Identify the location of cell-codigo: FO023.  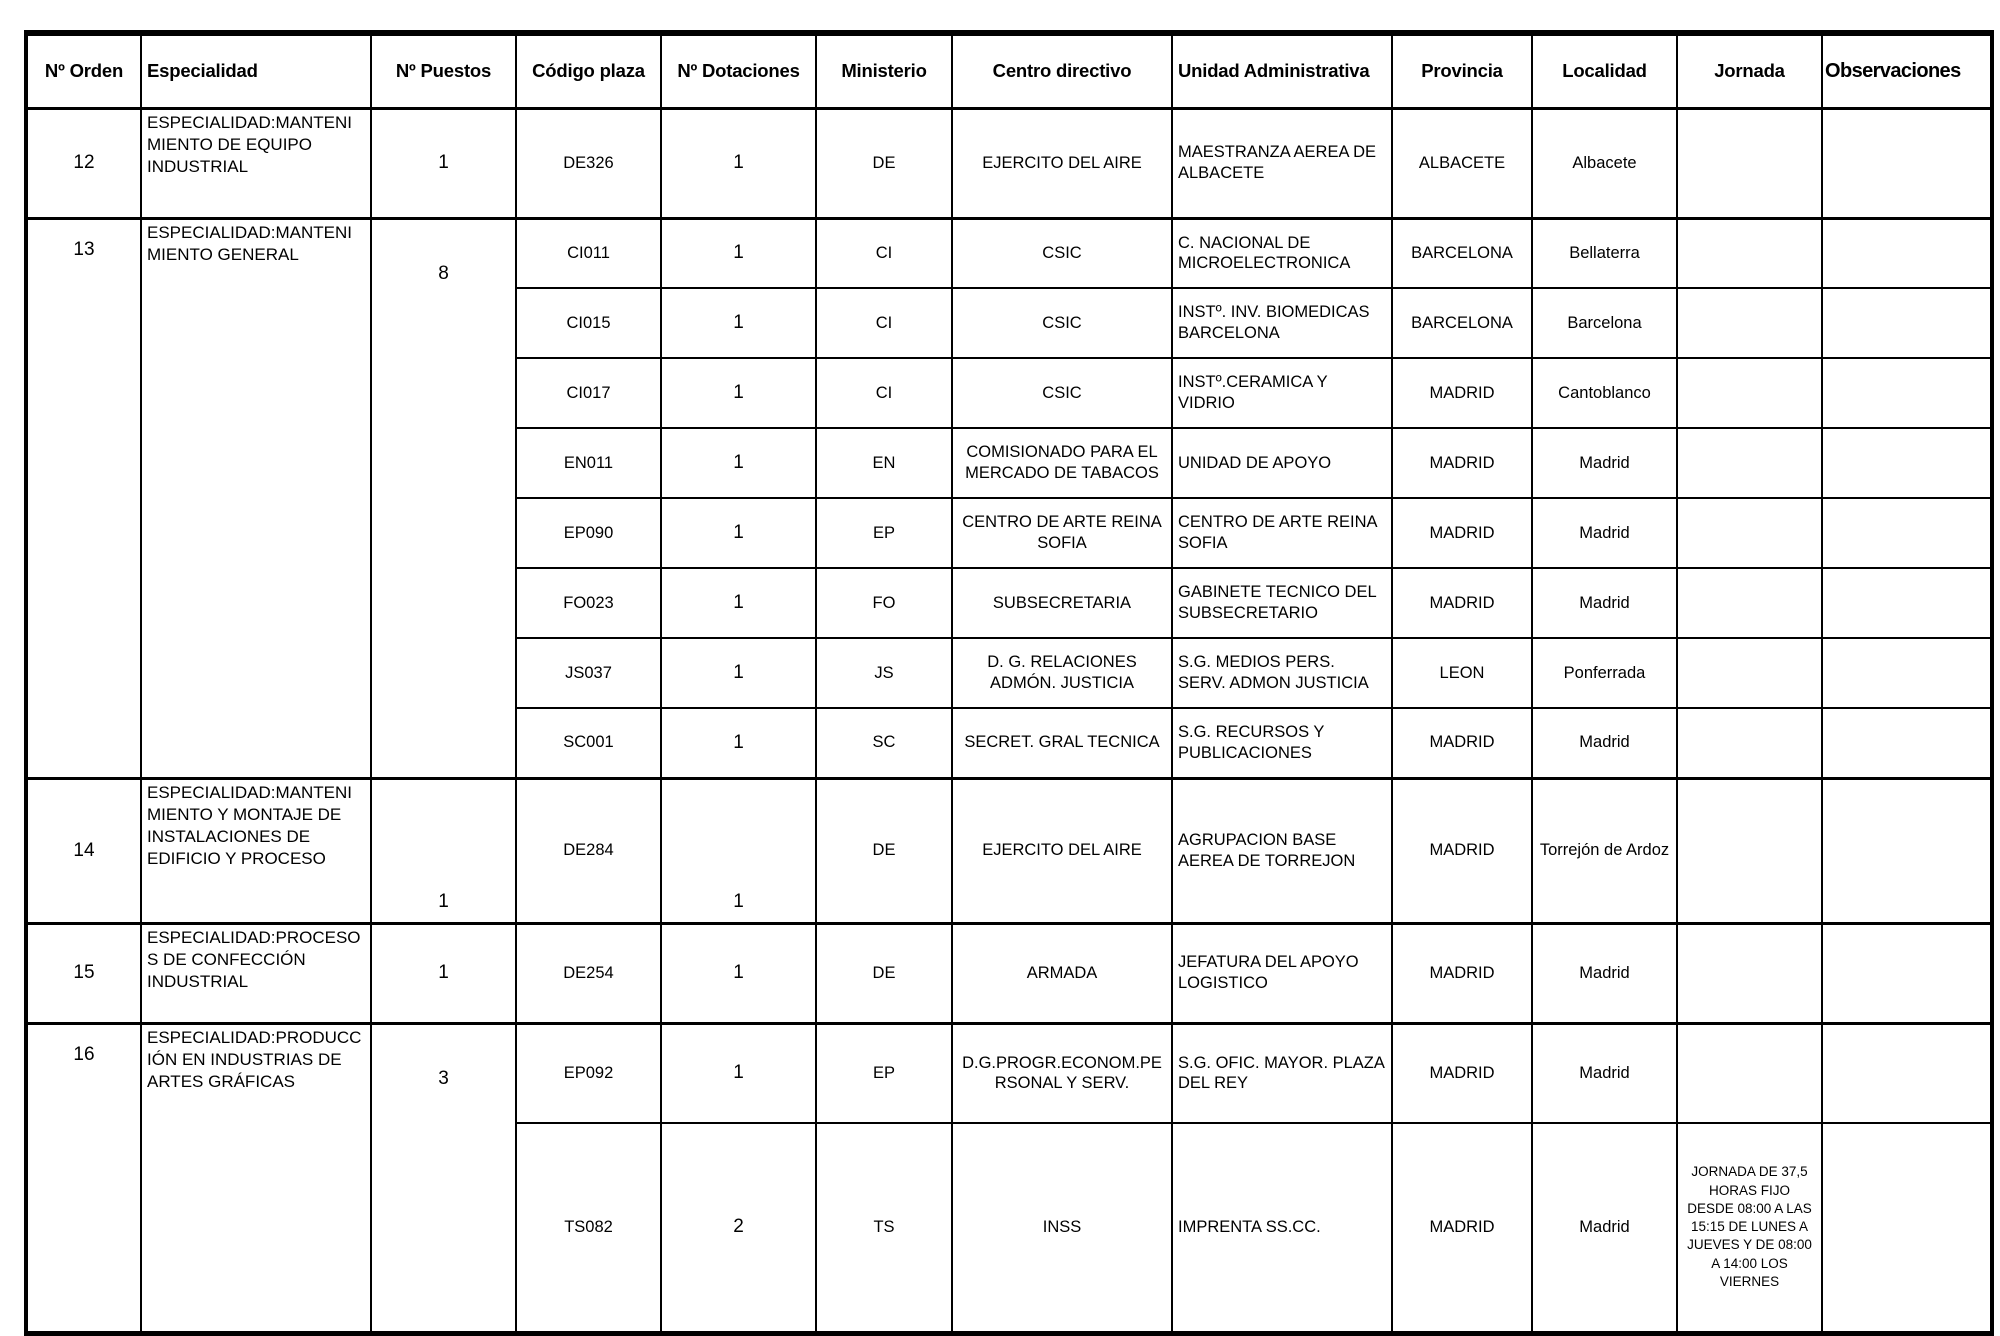
(588, 603).